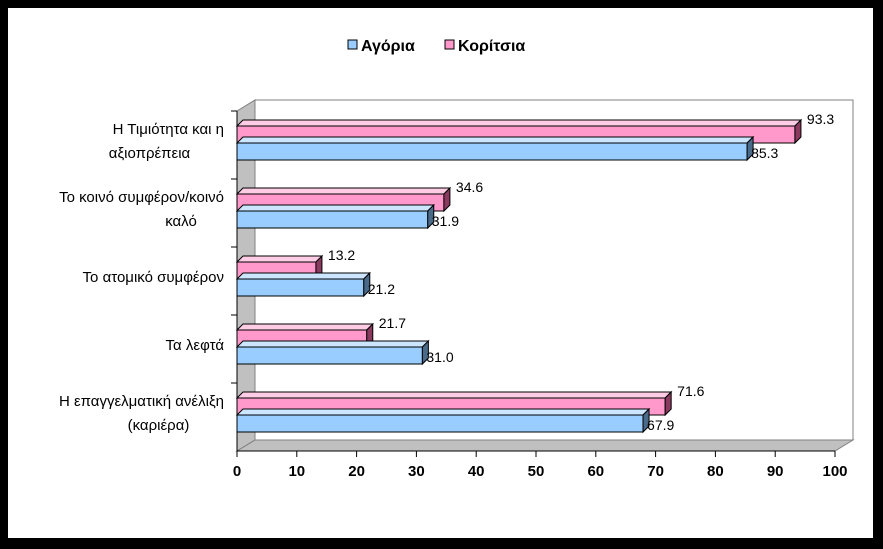 The image size is (883, 549). I want to click on data-label: 67.9, so click(660, 425).